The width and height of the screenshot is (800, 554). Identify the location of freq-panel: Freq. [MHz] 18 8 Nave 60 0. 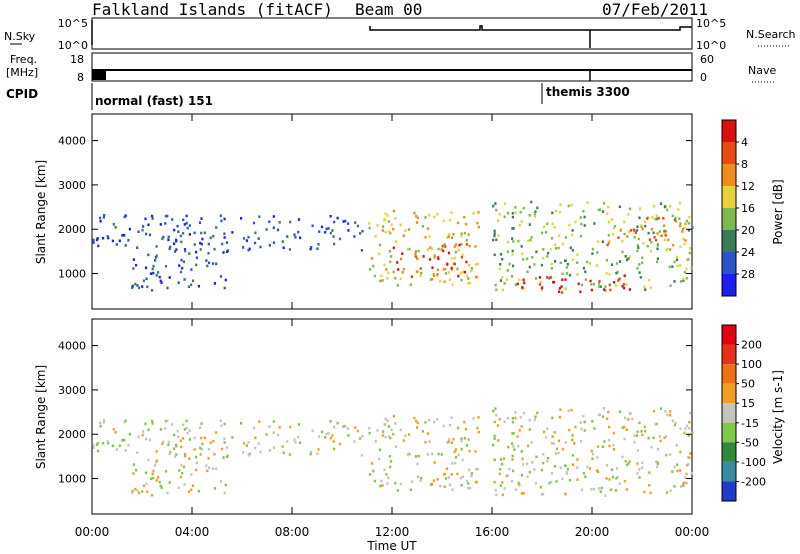
(391, 68).